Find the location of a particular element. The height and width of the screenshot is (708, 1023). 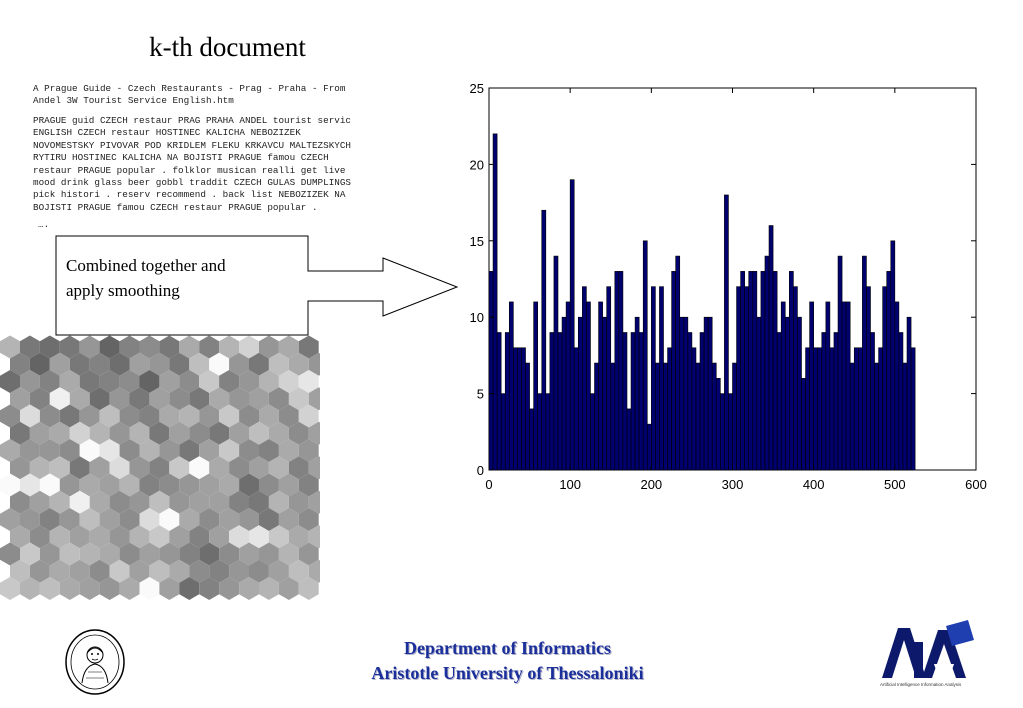

y-tick-label: 15 is located at coordinates (477, 241).